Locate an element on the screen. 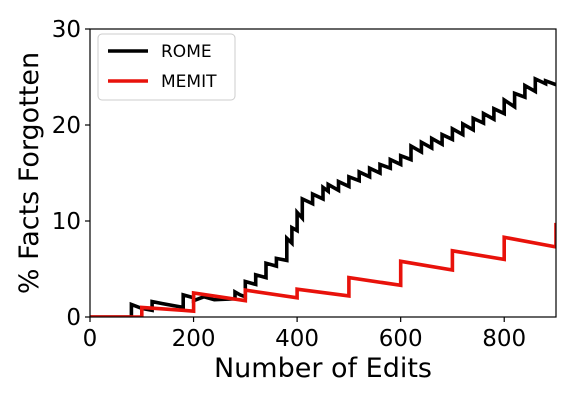 The image size is (571, 401). y-tick-label: 30 is located at coordinates (66, 30).